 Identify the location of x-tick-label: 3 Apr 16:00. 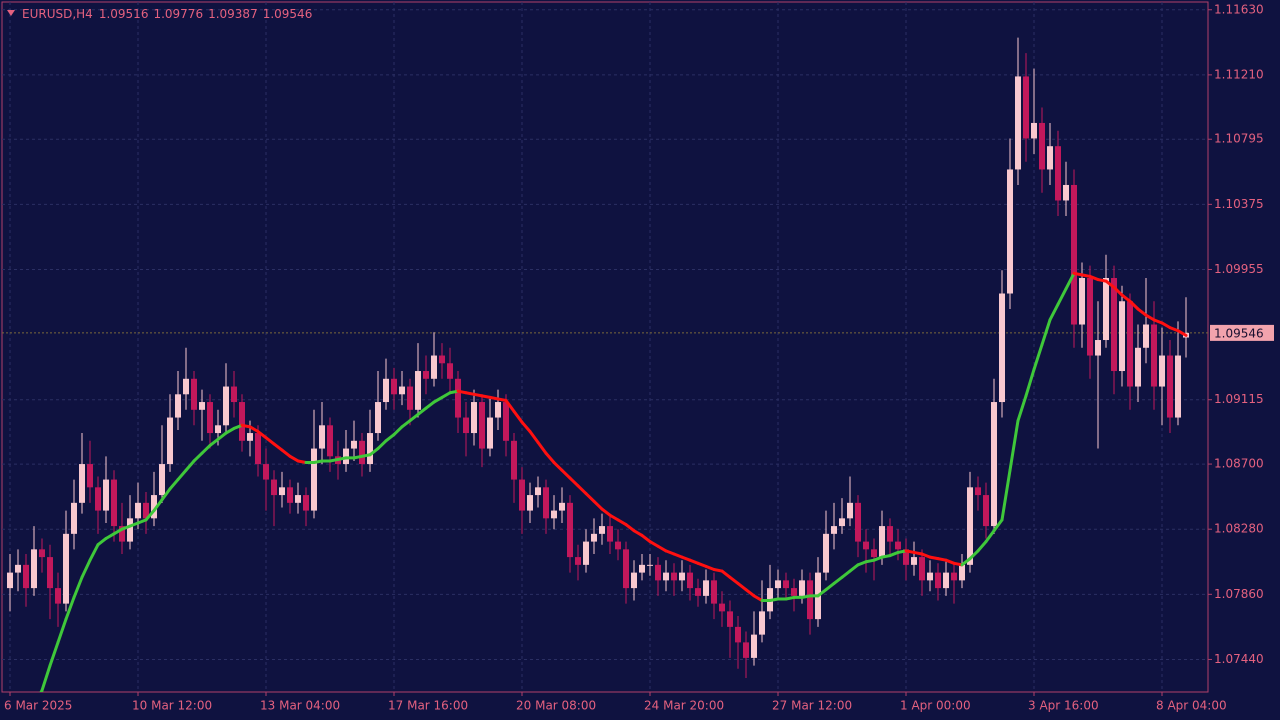
(1063, 706).